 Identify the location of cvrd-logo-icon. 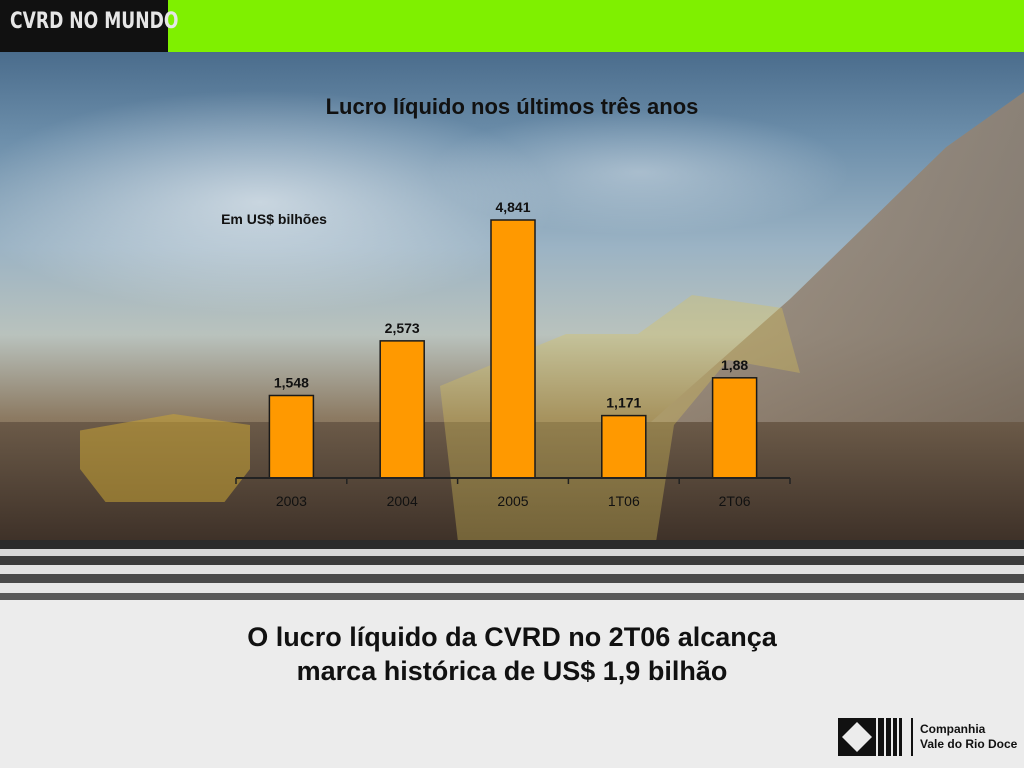
(870, 737).